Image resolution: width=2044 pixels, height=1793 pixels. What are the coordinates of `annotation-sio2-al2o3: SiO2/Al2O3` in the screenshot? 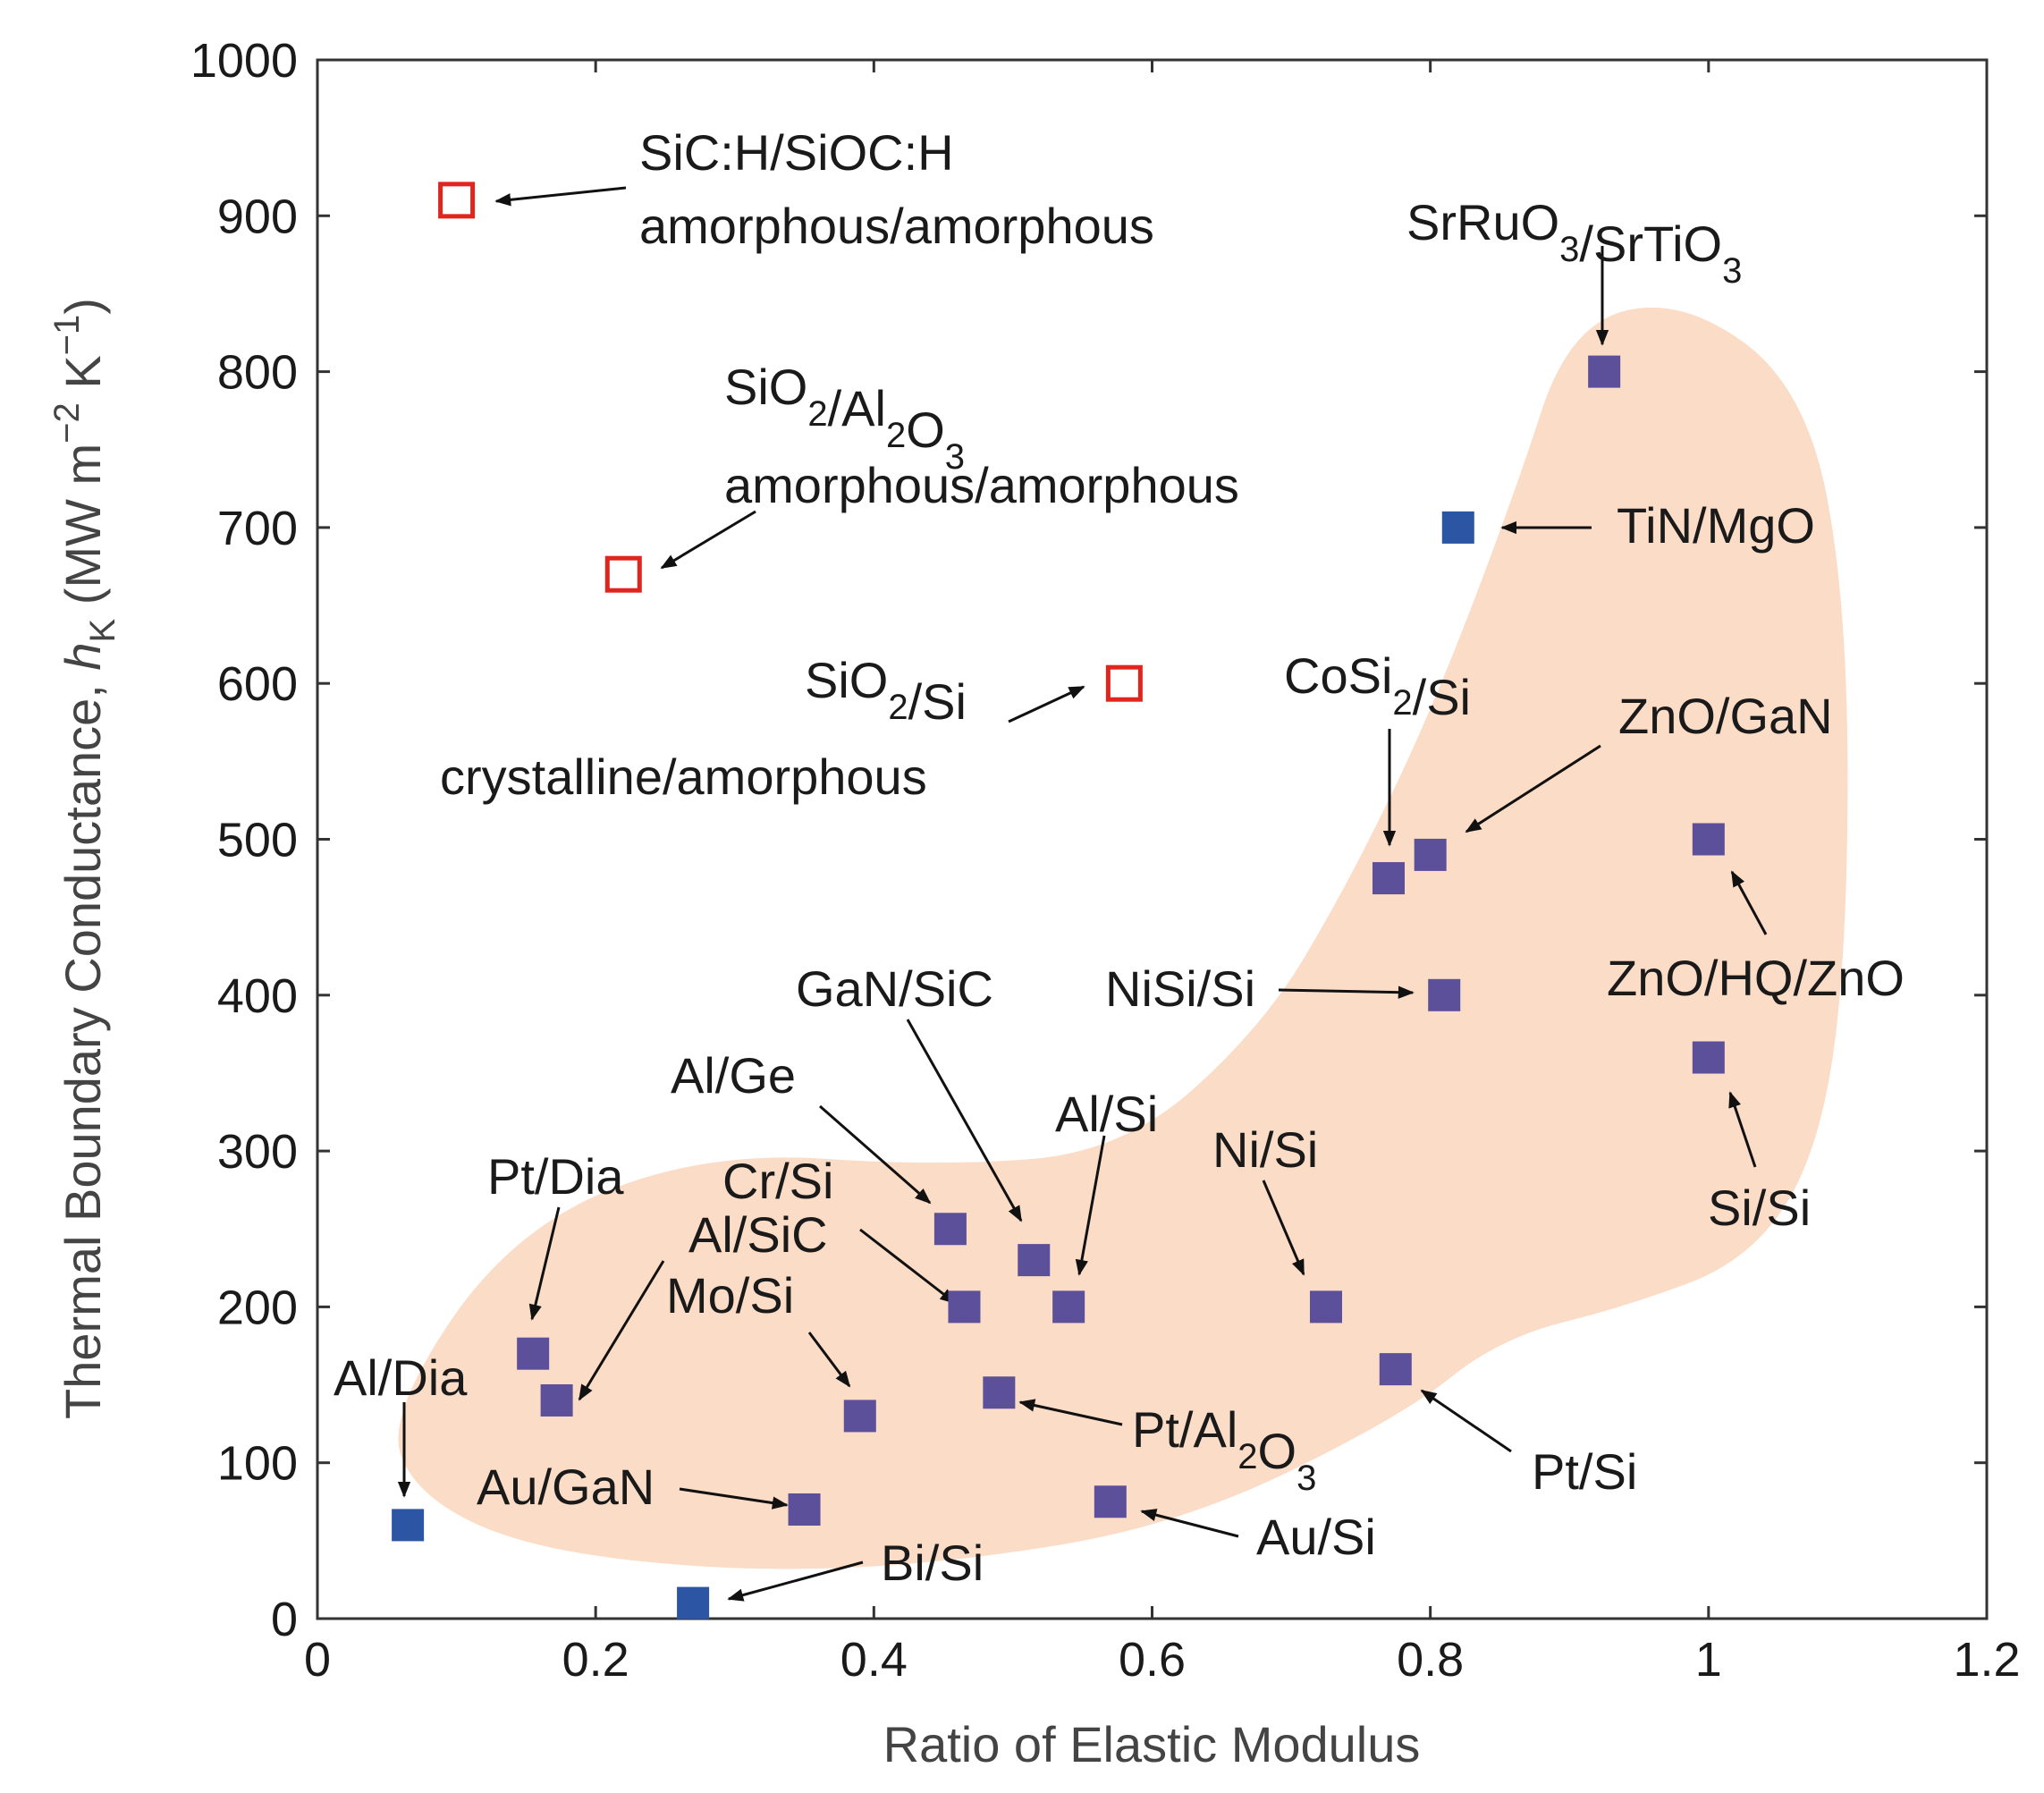 It's located at (844, 418).